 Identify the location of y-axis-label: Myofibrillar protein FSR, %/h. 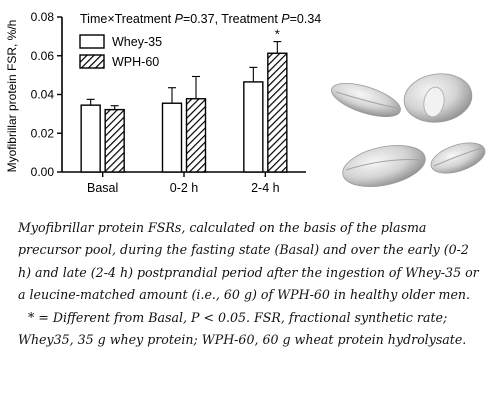
(12, 96).